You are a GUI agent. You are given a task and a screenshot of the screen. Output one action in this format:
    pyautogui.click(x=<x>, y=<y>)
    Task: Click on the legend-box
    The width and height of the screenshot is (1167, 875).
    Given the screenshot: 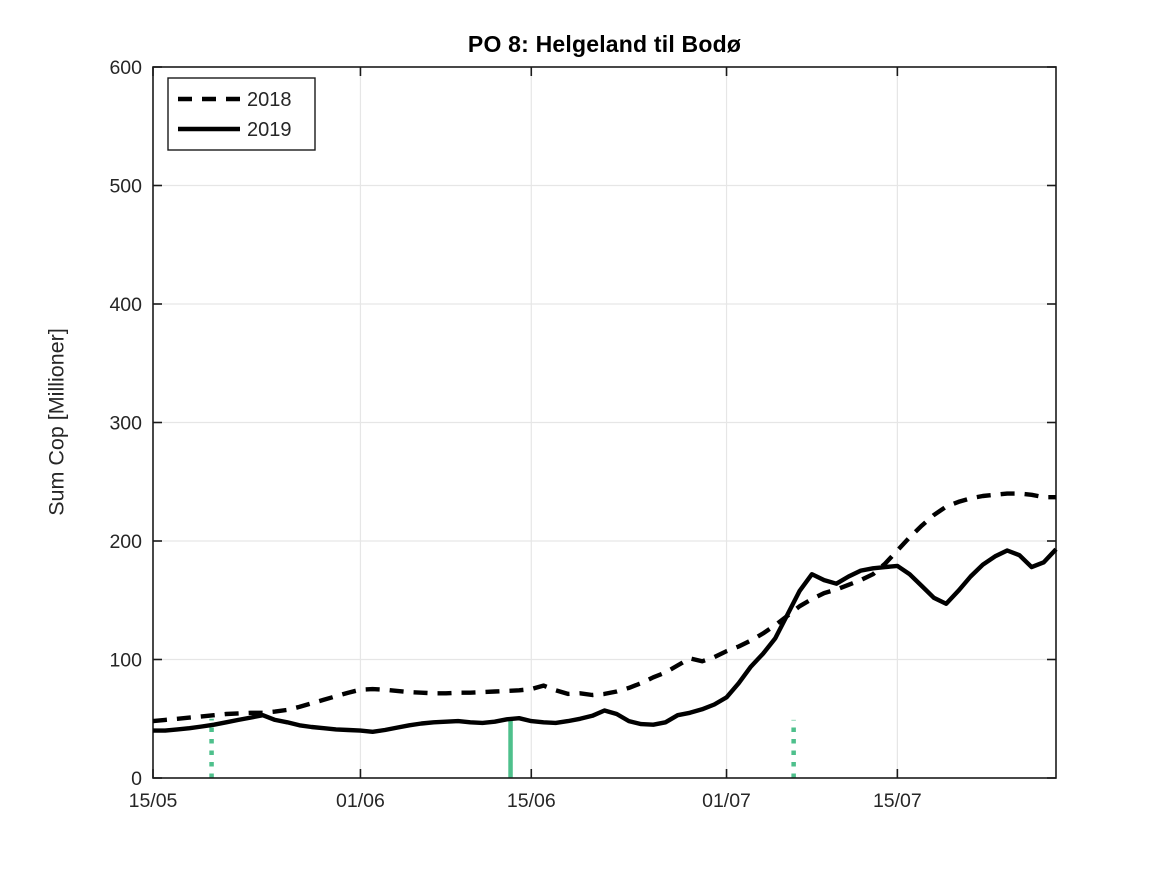 What is the action you would take?
    pyautogui.click(x=241, y=114)
    